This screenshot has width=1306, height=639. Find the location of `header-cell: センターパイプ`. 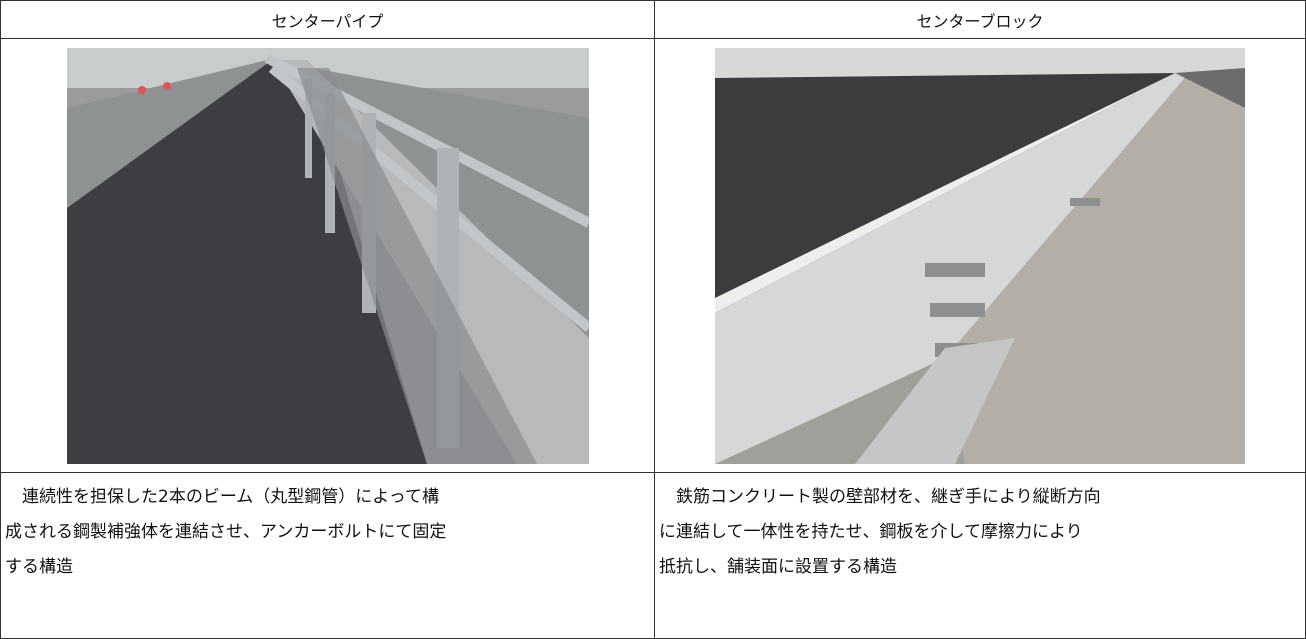

header-cell: センターパイプ is located at coordinates (327, 19).